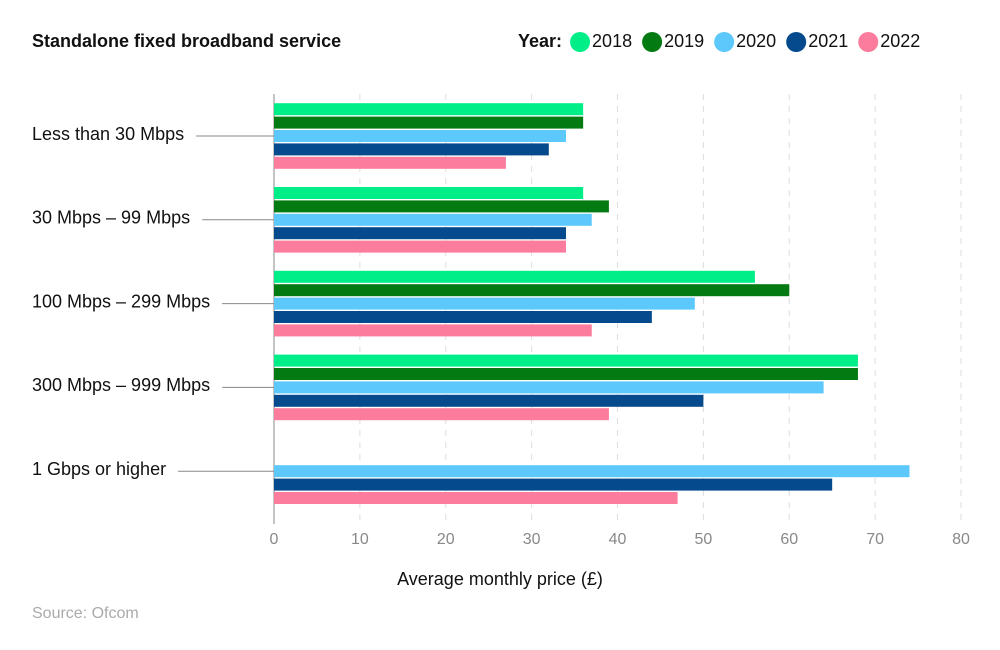 Image resolution: width=1000 pixels, height=650 pixels. What do you see at coordinates (756, 41) in the screenshot?
I see `legend-label: 2020` at bounding box center [756, 41].